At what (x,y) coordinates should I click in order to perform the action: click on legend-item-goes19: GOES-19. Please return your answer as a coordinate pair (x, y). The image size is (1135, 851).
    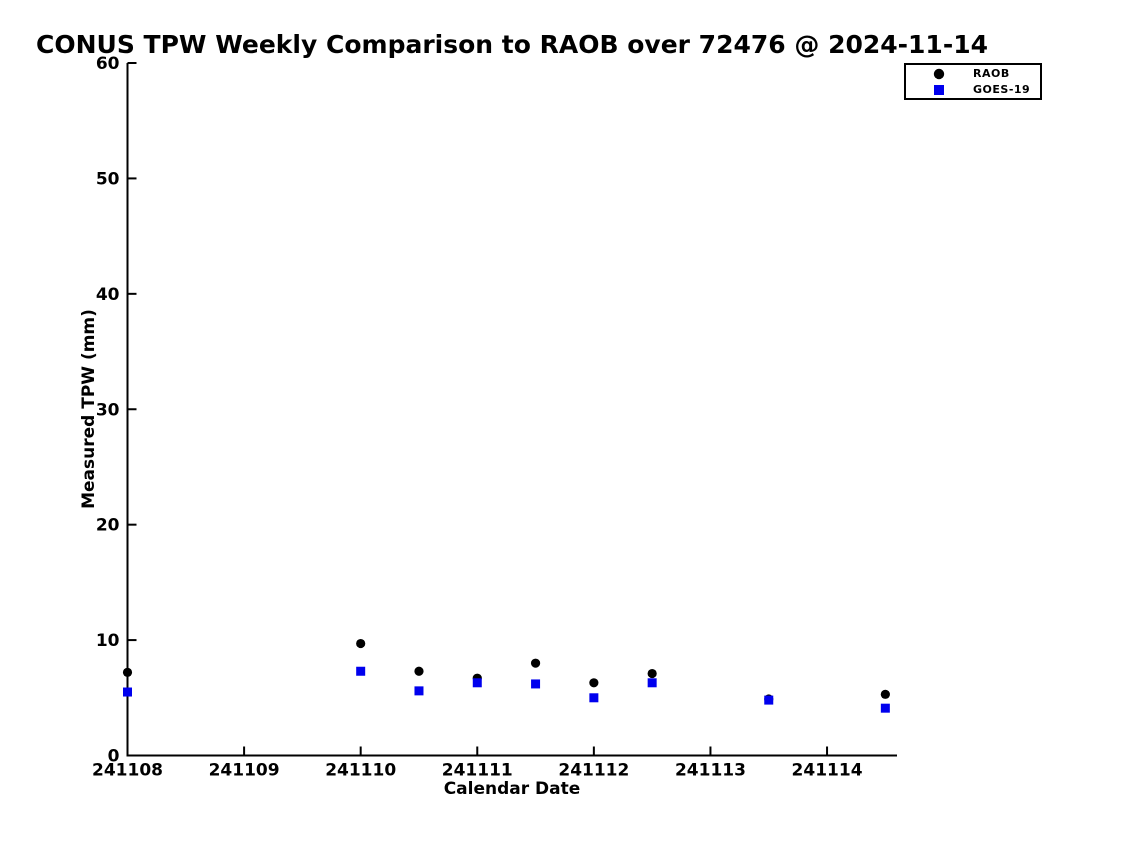
    Looking at the image, I should click on (973, 89).